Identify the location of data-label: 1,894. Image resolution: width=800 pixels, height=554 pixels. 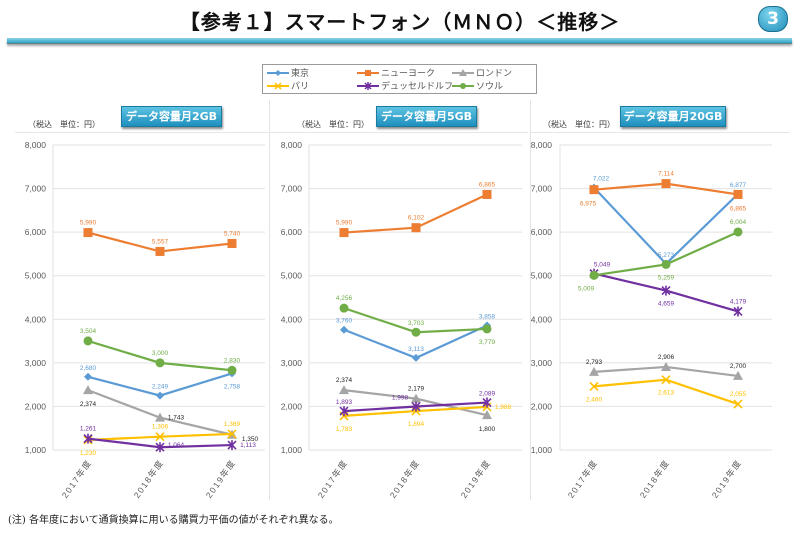
(416, 424).